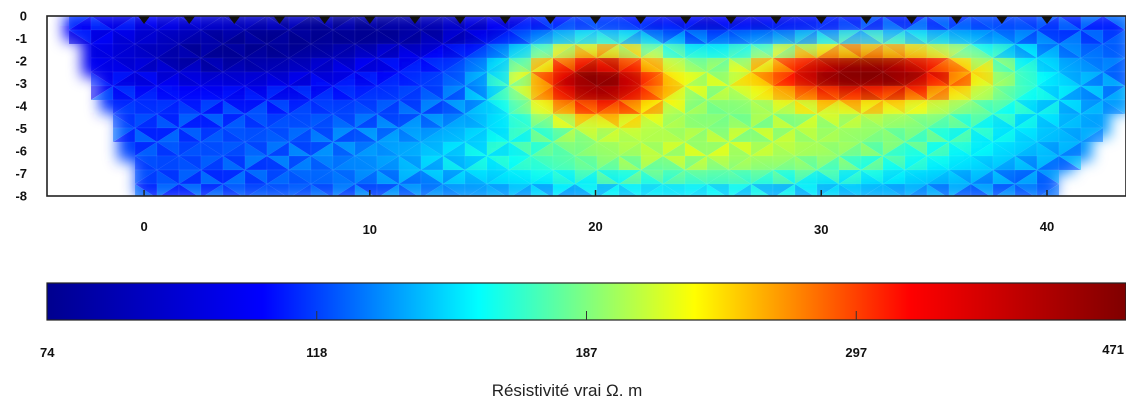 This screenshot has width=1126, height=408. Describe the element at coordinates (567, 390) in the screenshot. I see `colorbar-title: Résistivité vrai Ω. m` at that location.